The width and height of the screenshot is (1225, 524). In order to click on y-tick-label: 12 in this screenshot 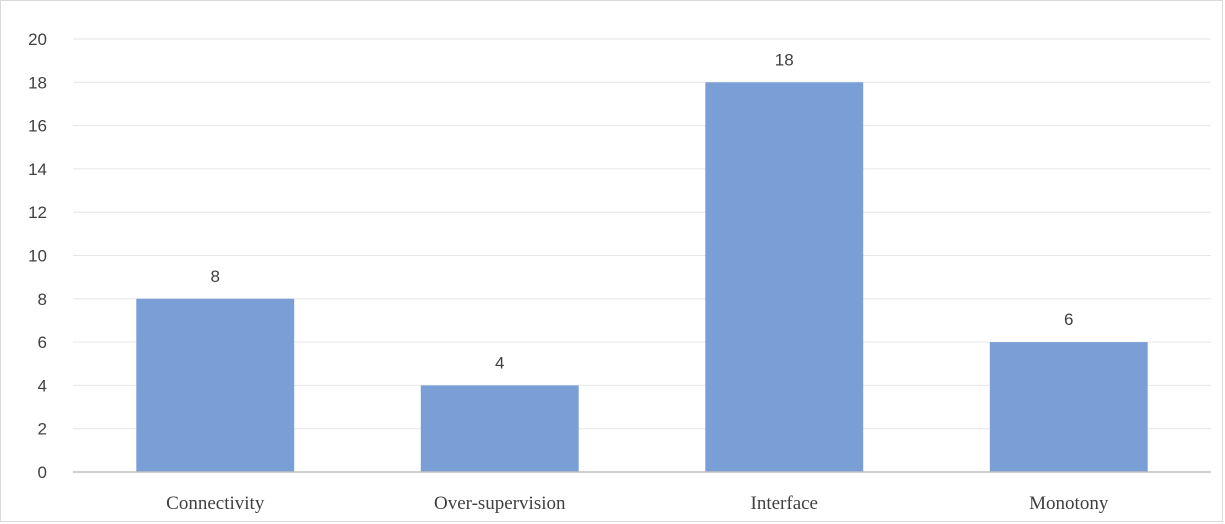, I will do `click(37, 212)`.